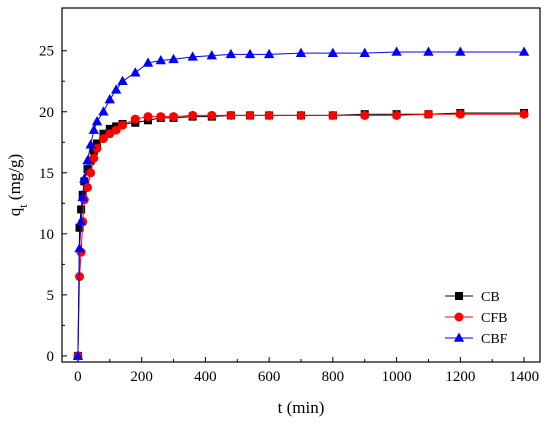 The width and height of the screenshot is (550, 425). Describe the element at coordinates (14, 179) in the screenshot. I see `y-axis-title-unit: (mg/g)` at that location.